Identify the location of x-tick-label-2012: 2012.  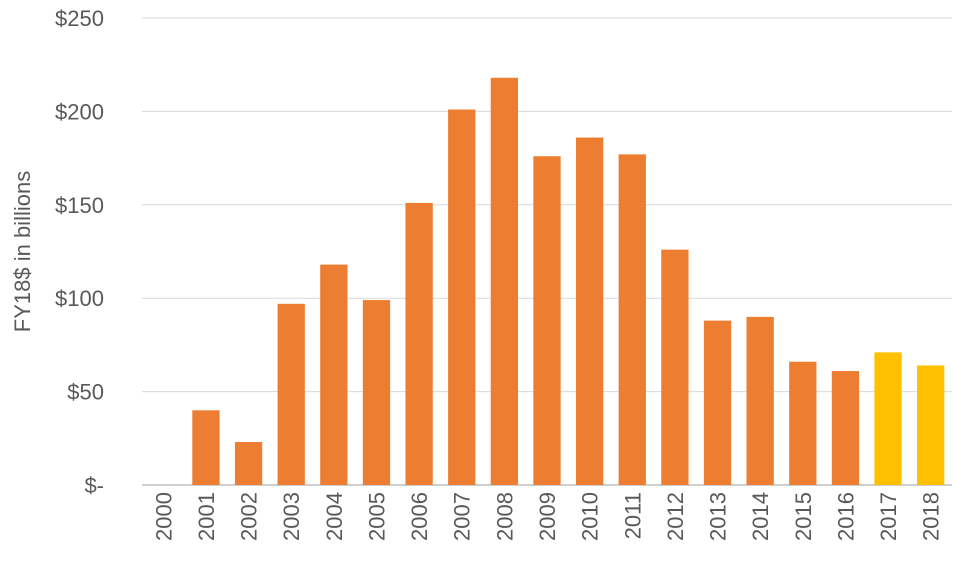
(675, 516).